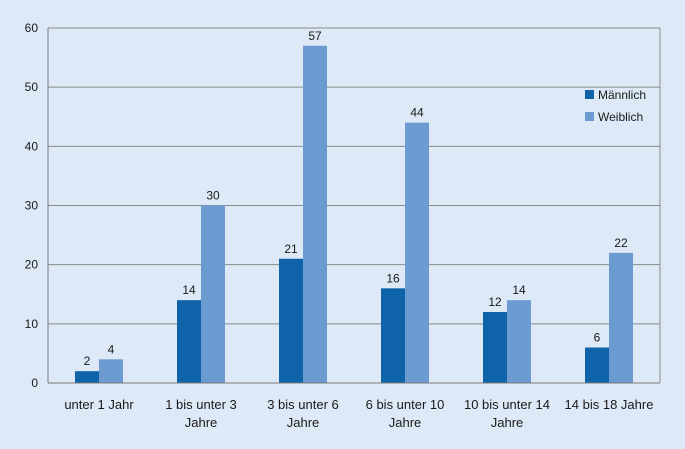 This screenshot has height=449, width=685. Describe the element at coordinates (609, 404) in the screenshot. I see `x-tick-label: 14 bis 18 Jahre` at that location.